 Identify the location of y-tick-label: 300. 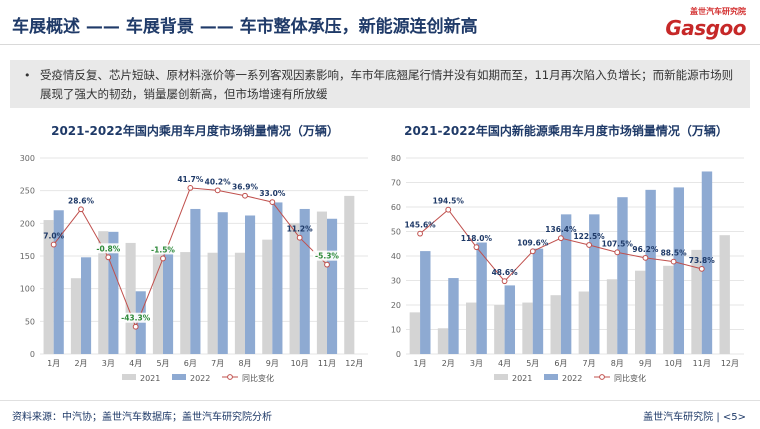
(27, 158).